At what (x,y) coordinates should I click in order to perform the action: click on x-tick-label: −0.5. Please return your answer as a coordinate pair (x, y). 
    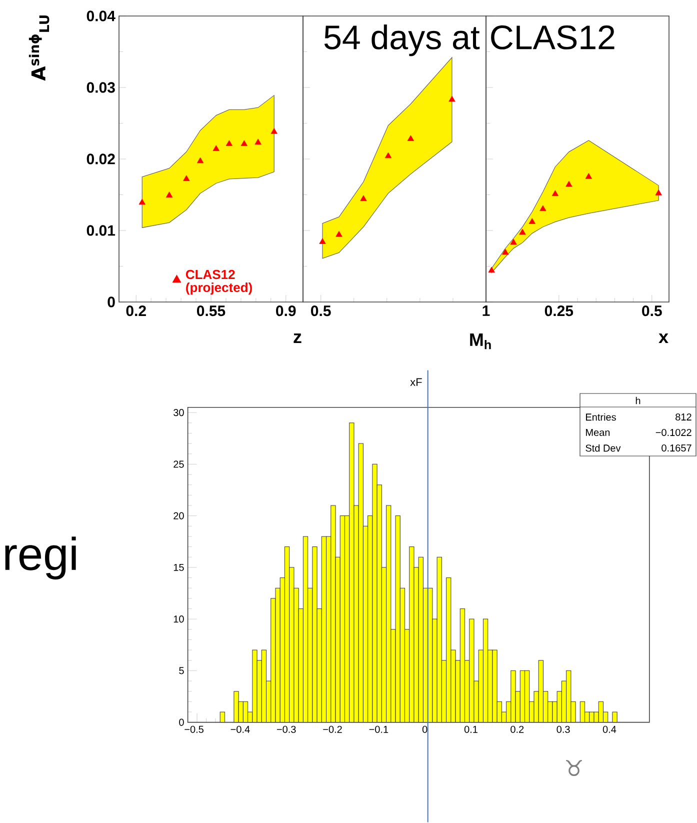
    Looking at the image, I should click on (194, 729).